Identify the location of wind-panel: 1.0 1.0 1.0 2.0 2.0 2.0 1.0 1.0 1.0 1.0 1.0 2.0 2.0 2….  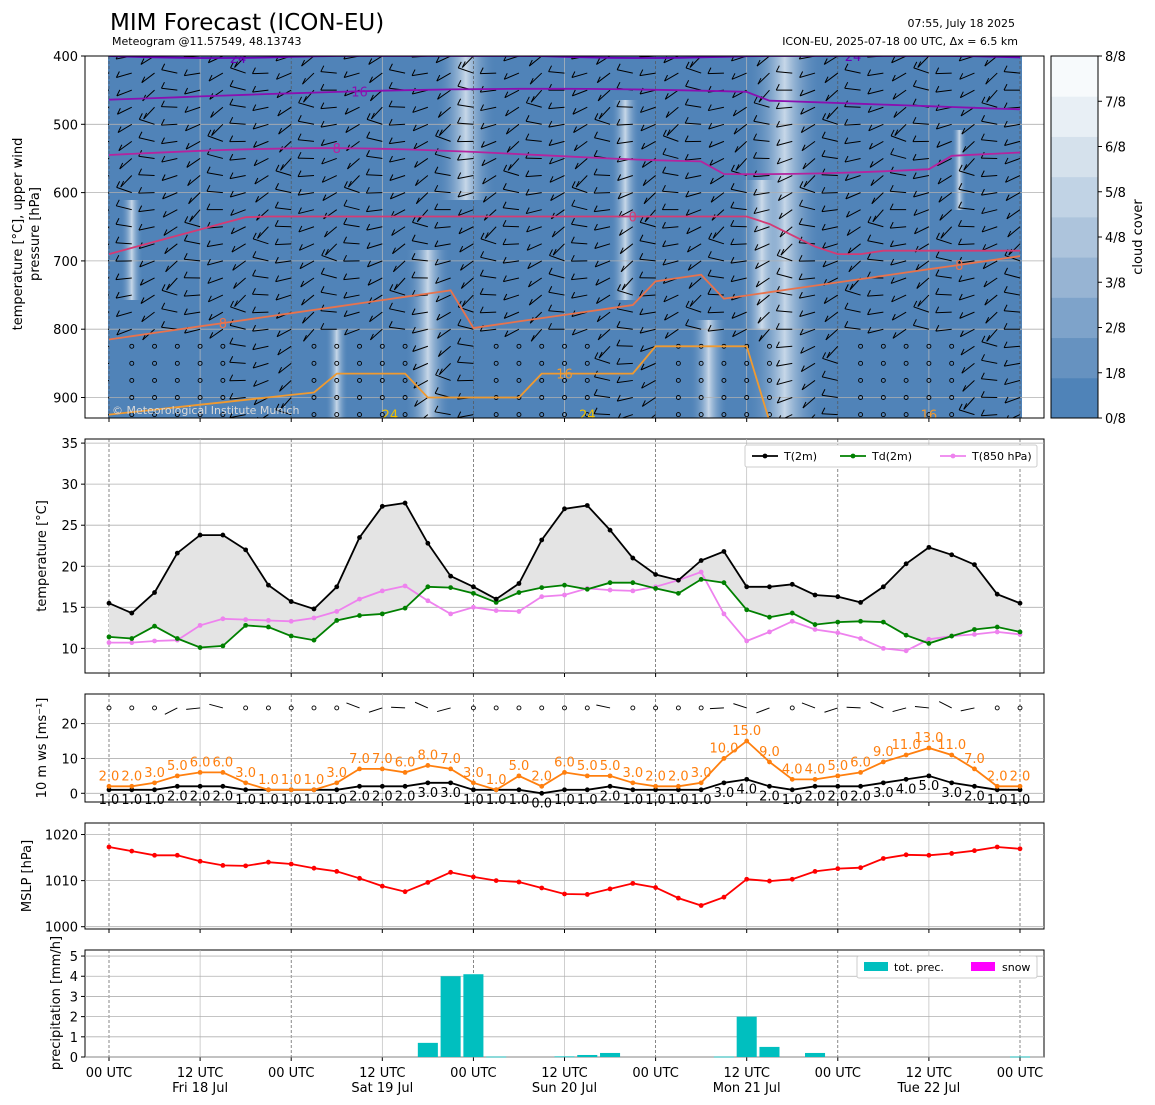
(540, 752).